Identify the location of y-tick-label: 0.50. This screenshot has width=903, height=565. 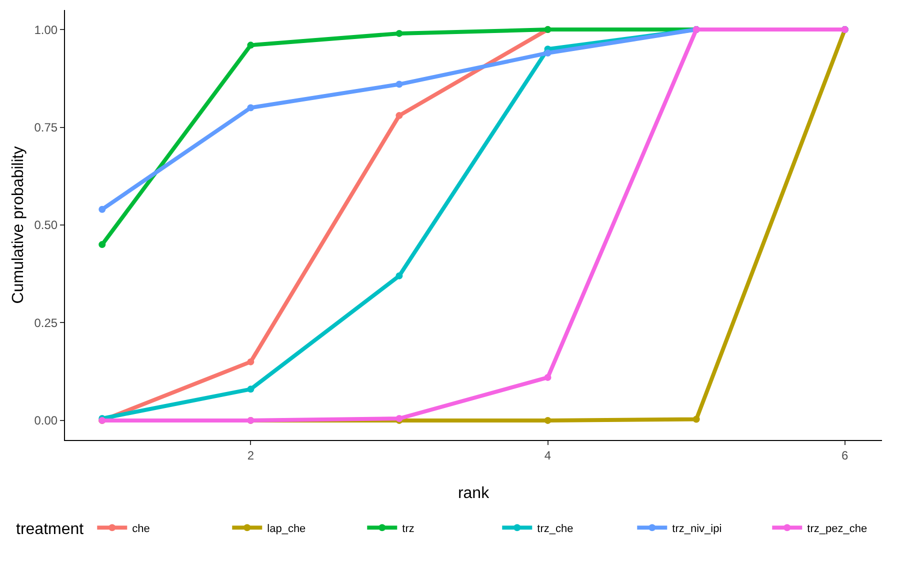
(46, 225).